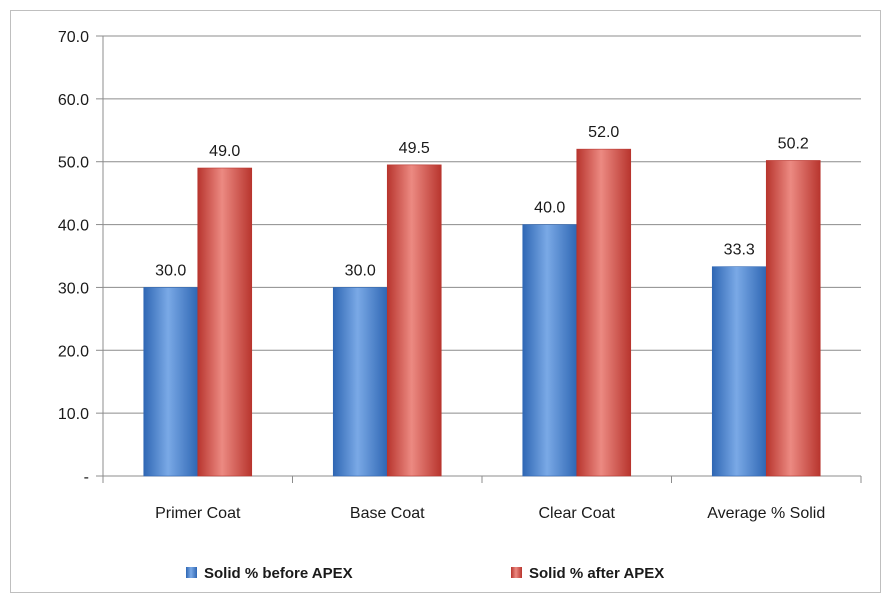 The height and width of the screenshot is (595, 883). I want to click on data-label-after-3: 50.2, so click(793, 143).